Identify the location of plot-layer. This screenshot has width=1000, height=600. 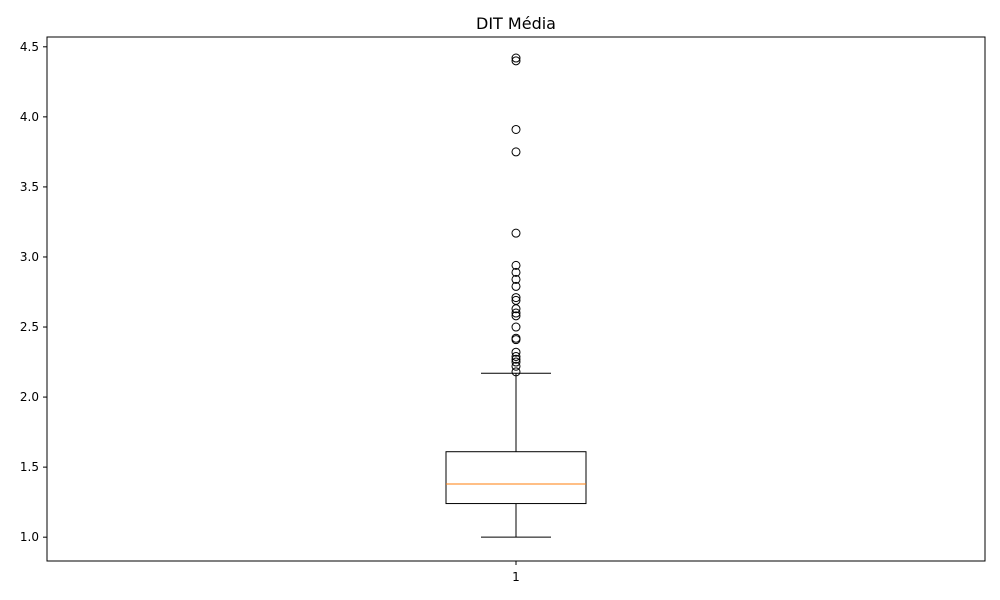
(516, 295).